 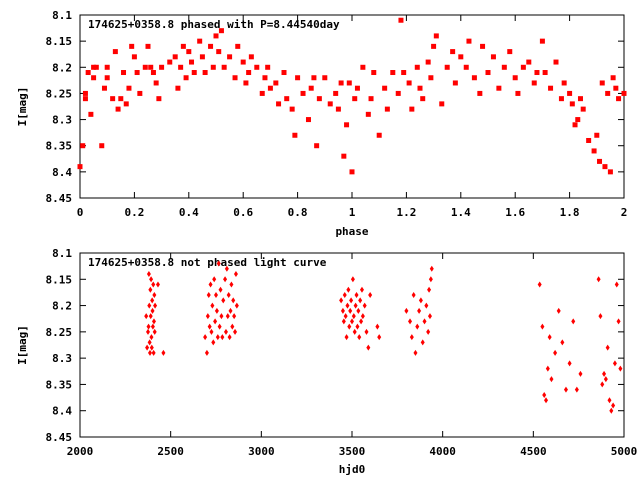 What do you see at coordinates (570, 212) in the screenshot?
I see `x-tick-label: 1.8` at bounding box center [570, 212].